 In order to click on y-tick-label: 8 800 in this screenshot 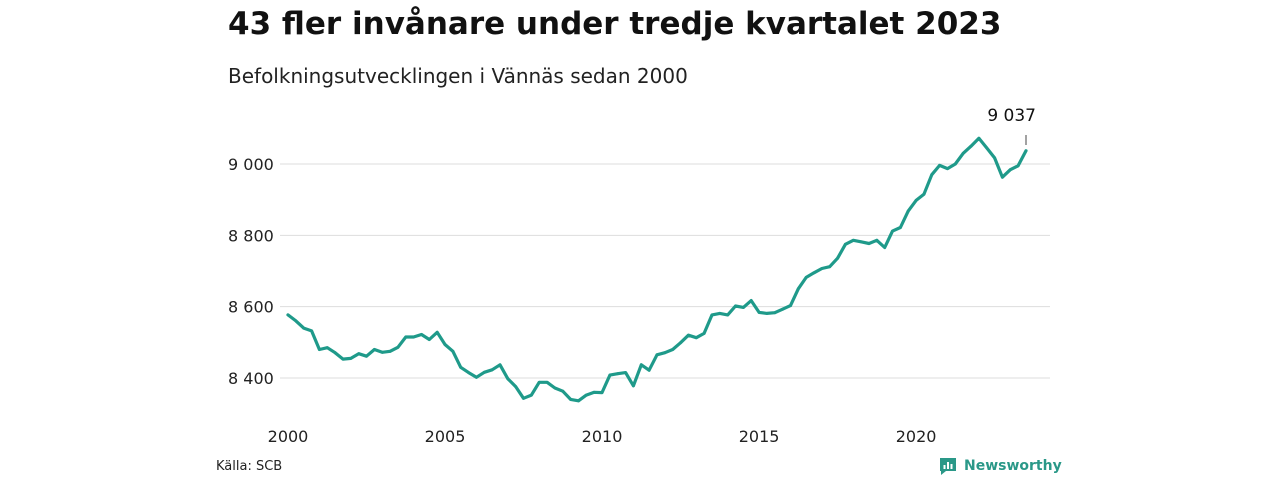, I will do `click(251, 235)`.